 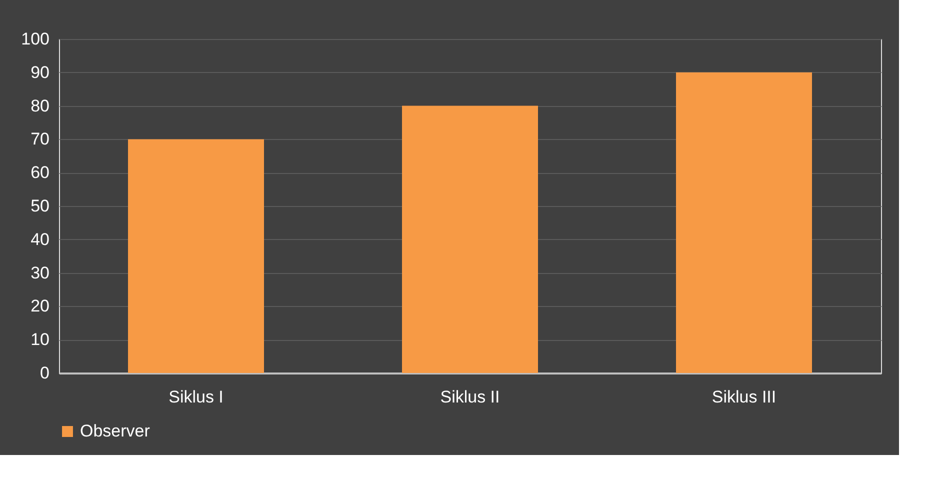 What do you see at coordinates (40, 72) in the screenshot?
I see `y-tick-label: 90` at bounding box center [40, 72].